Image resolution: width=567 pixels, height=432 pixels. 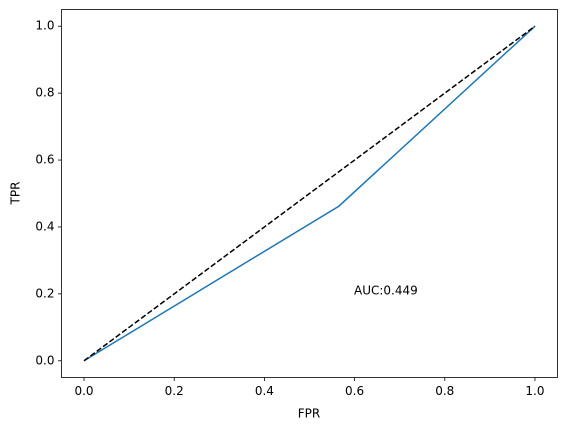 What do you see at coordinates (386, 291) in the screenshot?
I see `annotation: AUC:0.449` at bounding box center [386, 291].